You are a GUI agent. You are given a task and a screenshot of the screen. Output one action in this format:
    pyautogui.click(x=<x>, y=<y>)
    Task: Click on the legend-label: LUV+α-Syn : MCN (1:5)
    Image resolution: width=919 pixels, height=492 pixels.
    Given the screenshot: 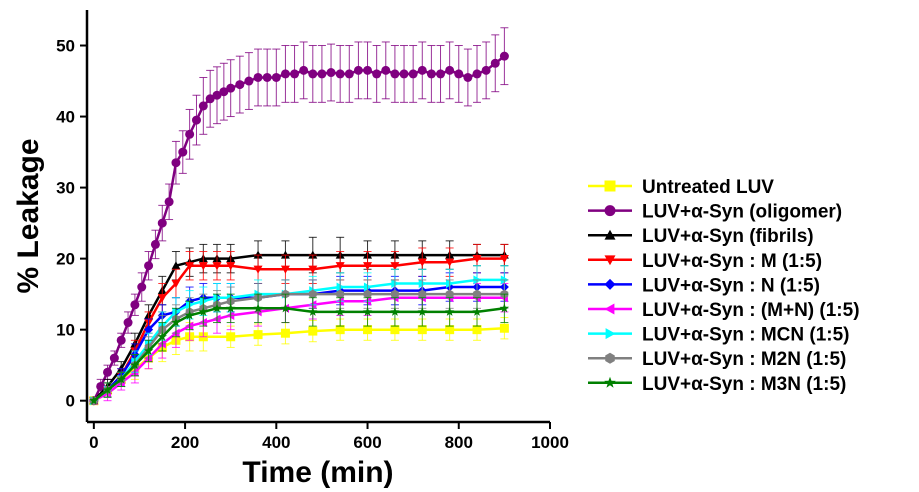 What is the action you would take?
    pyautogui.click(x=746, y=335)
    